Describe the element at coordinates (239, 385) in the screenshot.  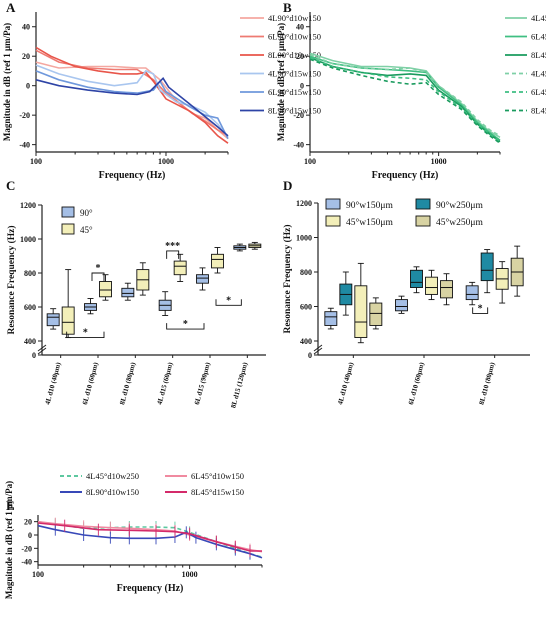
I see `x-tick-label: 8L d15 (120μm)` at that location.